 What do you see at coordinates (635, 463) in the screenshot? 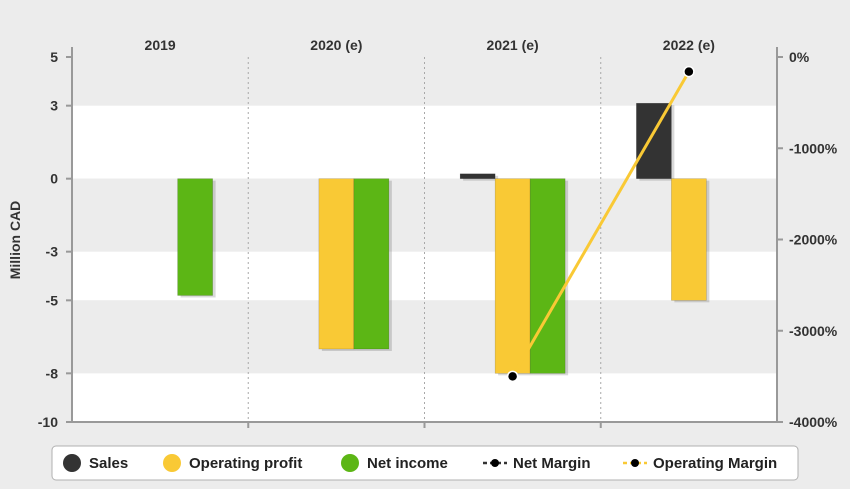
I see `legend-dot-operating-margin` at bounding box center [635, 463].